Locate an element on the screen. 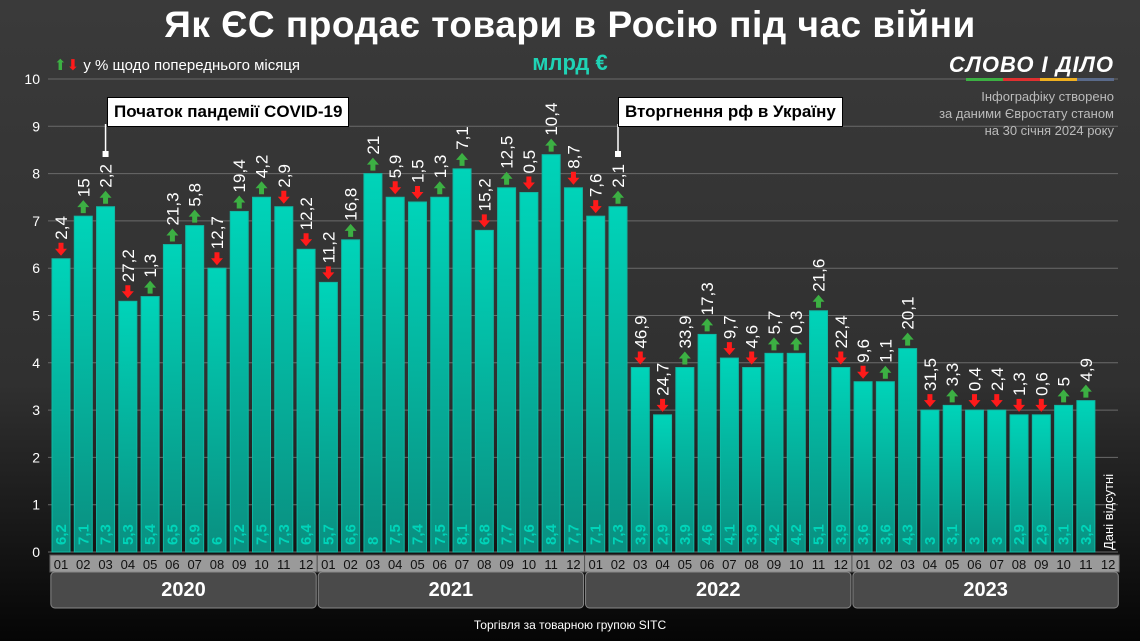 This screenshot has height=641, width=1140. legend-text: у % щодо попереднього місяця is located at coordinates (192, 65).